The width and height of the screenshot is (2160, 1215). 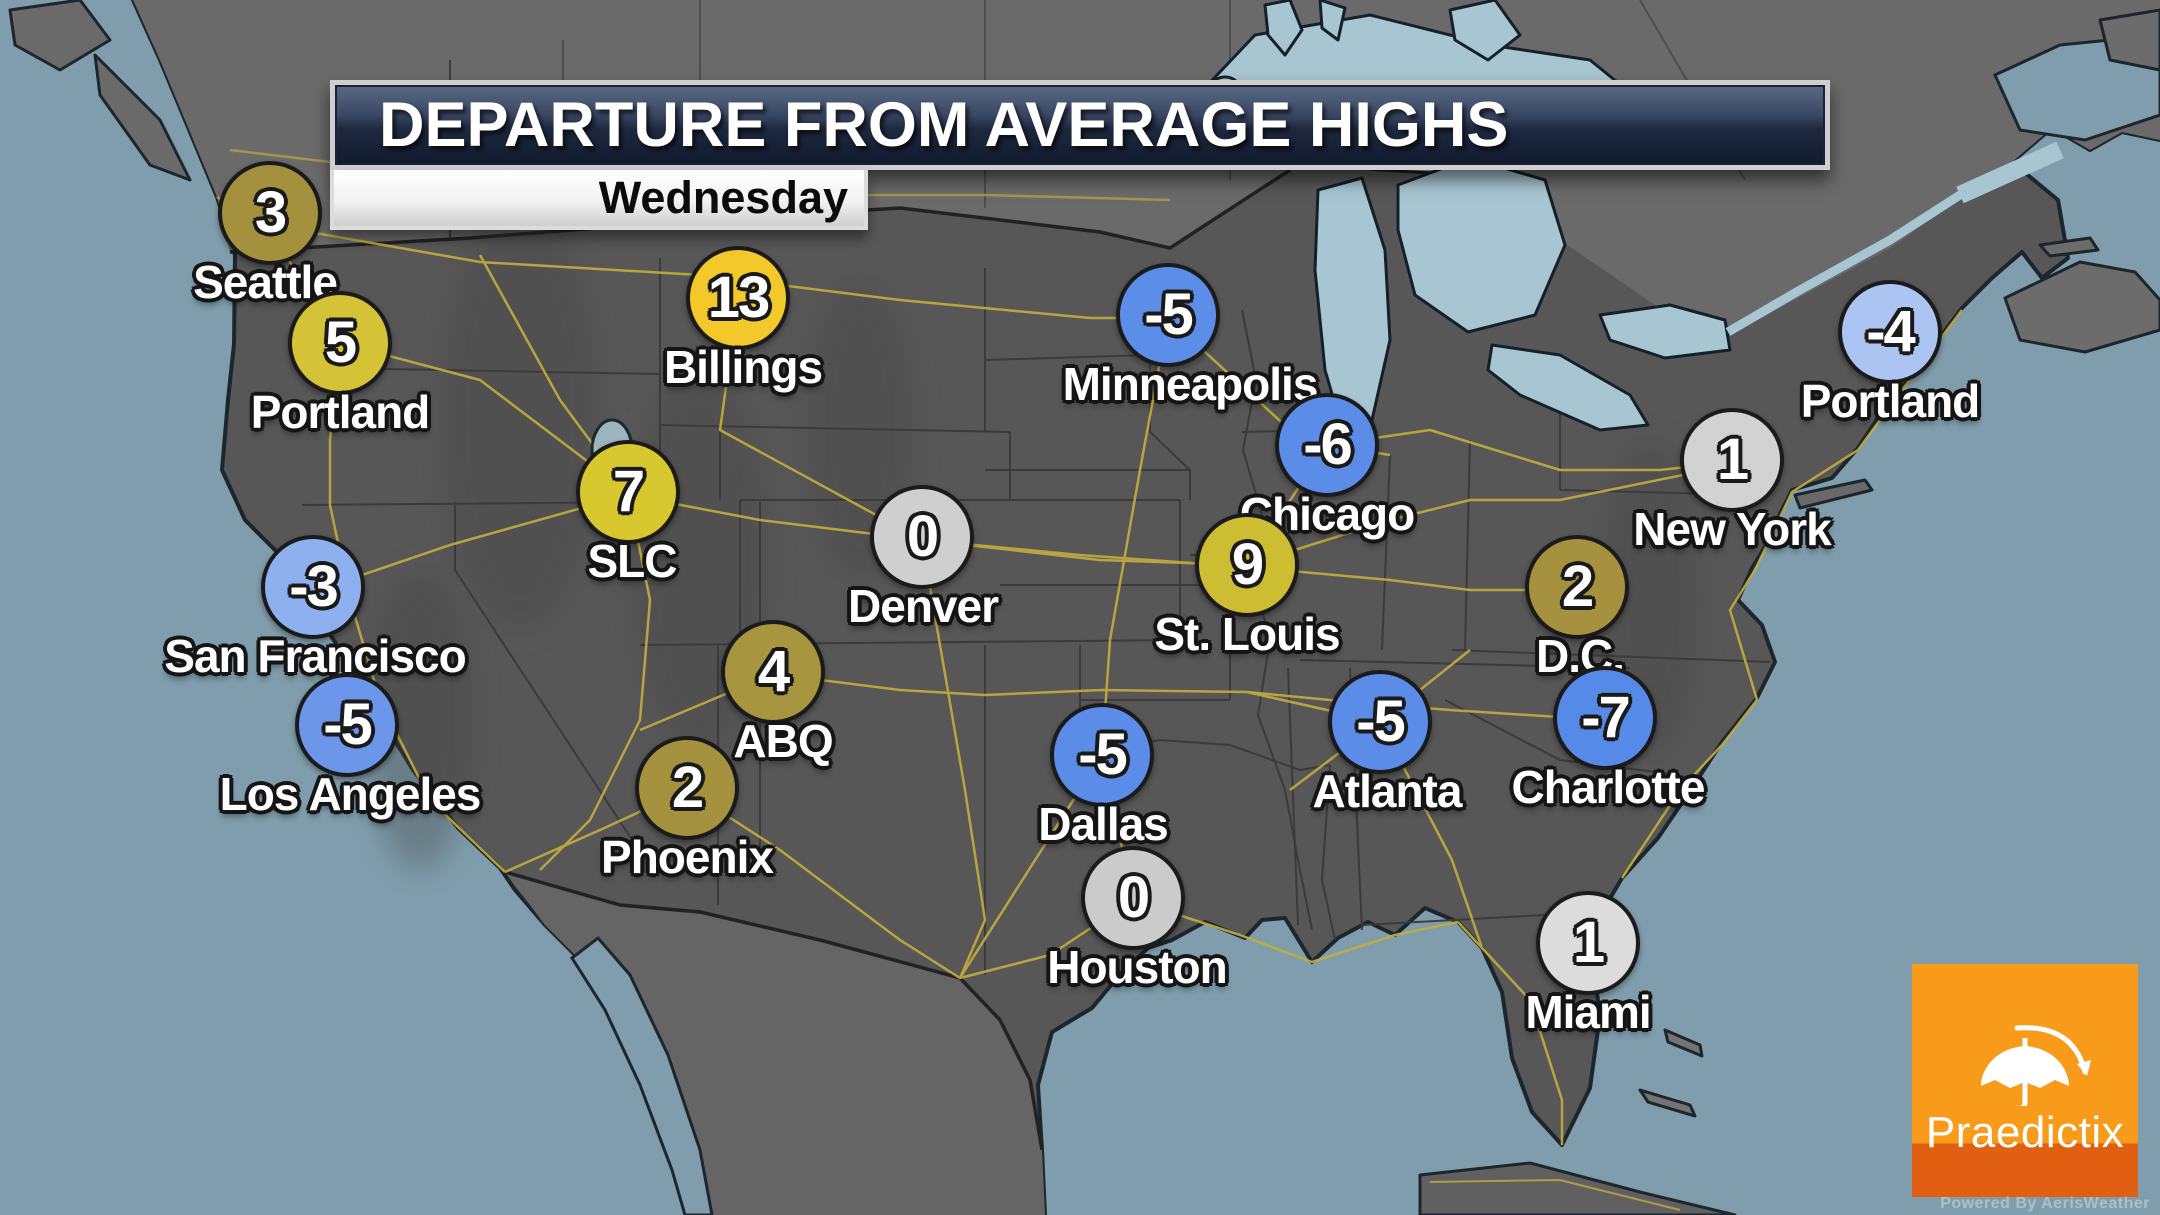 I want to click on lake-nipigon, so click(x=1485, y=31).